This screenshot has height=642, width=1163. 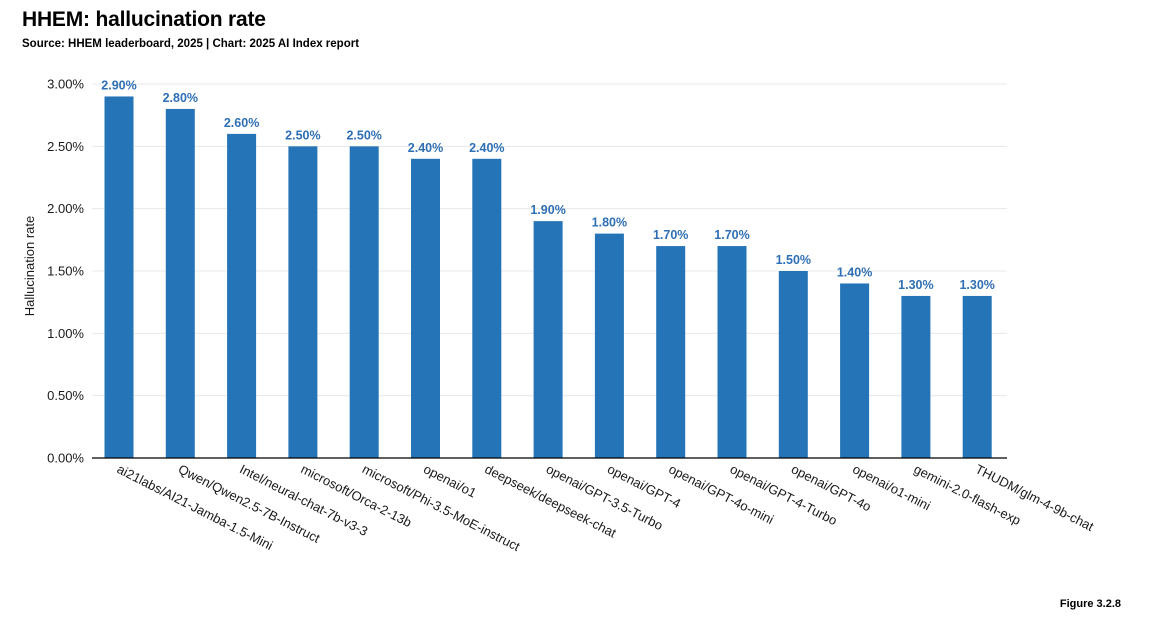 What do you see at coordinates (65, 458) in the screenshot?
I see `y-tick-label: 0.00%` at bounding box center [65, 458].